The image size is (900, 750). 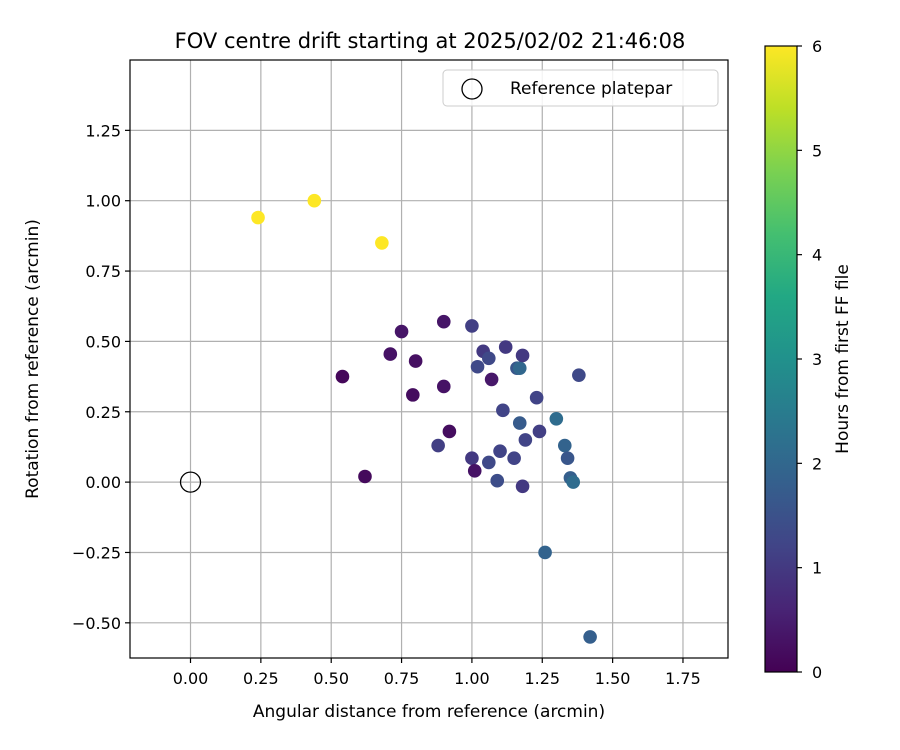 What do you see at coordinates (437, 673) in the screenshot?
I see `x-axis-ticks: 0.00 0.25 0.50 0.75 1.00 1.25 1.50 1.75` at bounding box center [437, 673].